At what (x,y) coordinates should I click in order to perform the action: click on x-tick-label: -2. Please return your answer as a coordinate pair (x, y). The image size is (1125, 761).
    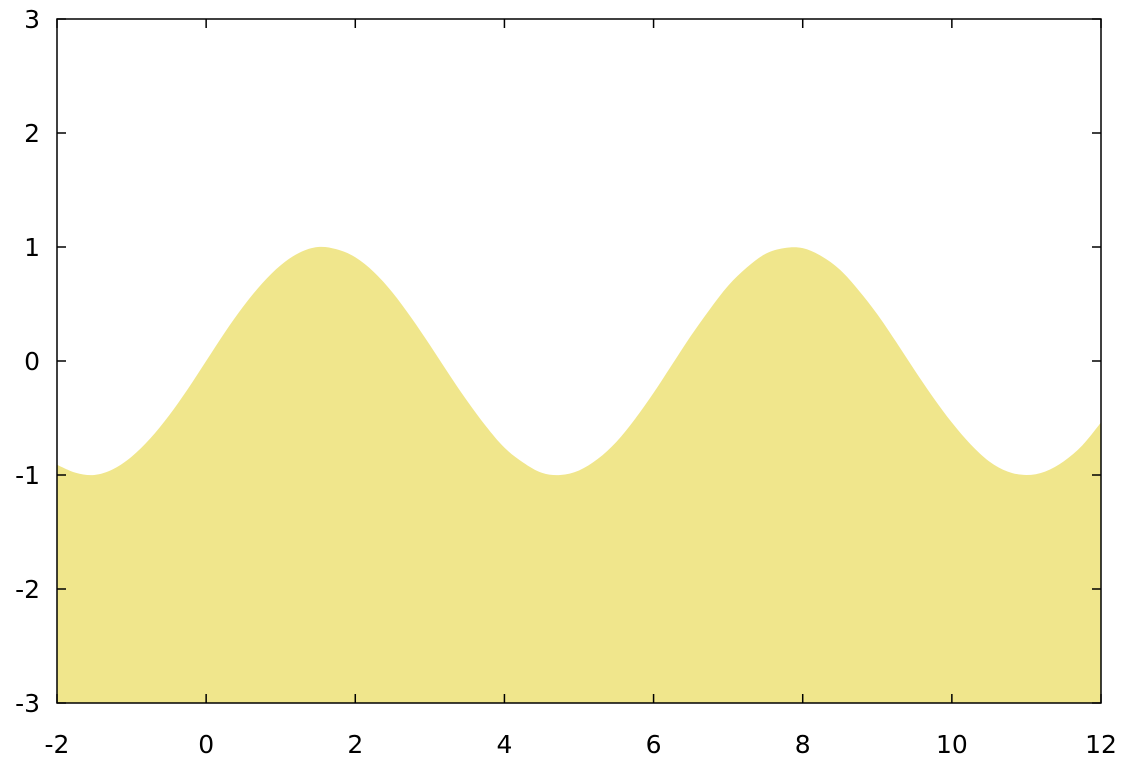
    Looking at the image, I should click on (57, 744).